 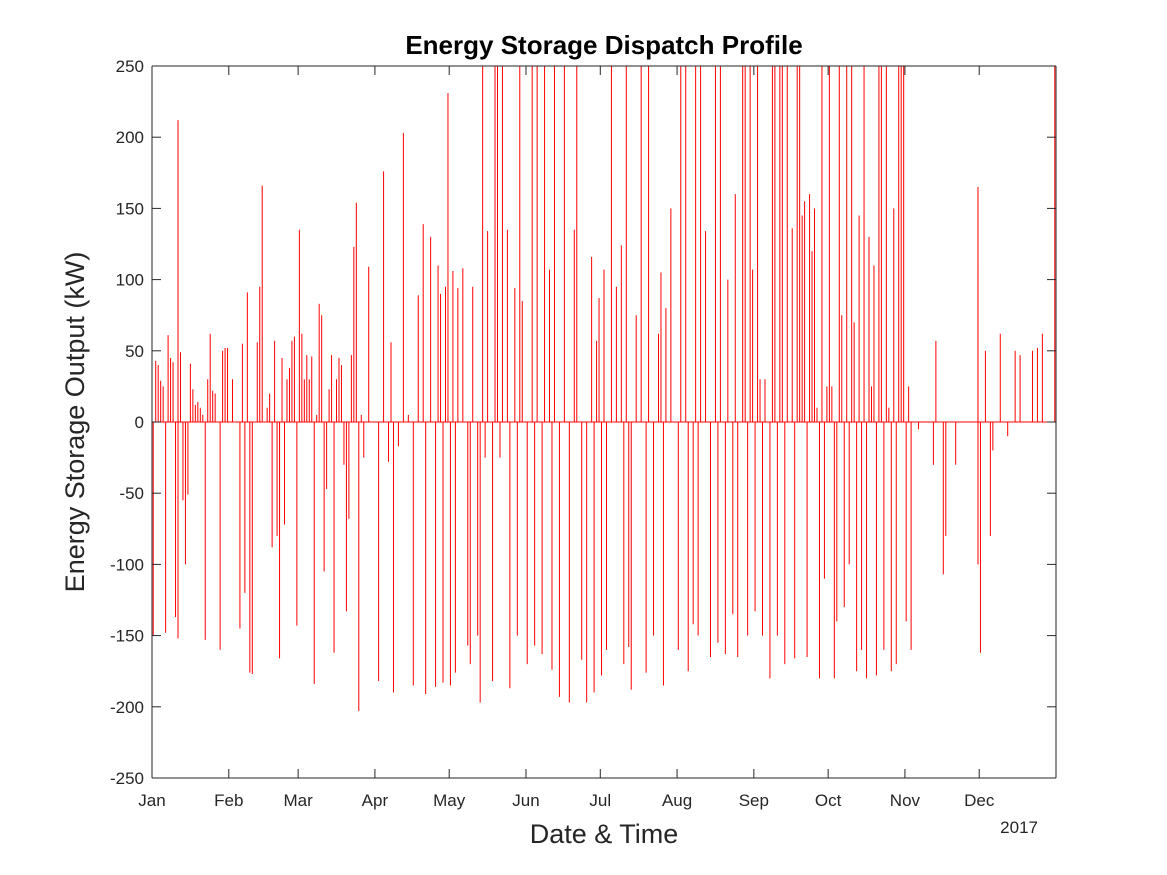 What do you see at coordinates (139, 422) in the screenshot?
I see `y-tick-label: 0` at bounding box center [139, 422].